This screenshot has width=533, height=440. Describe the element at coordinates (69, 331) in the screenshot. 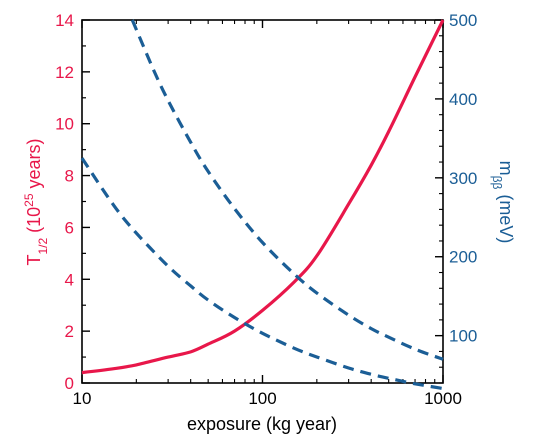

I see `left-tick-label: 2` at that location.